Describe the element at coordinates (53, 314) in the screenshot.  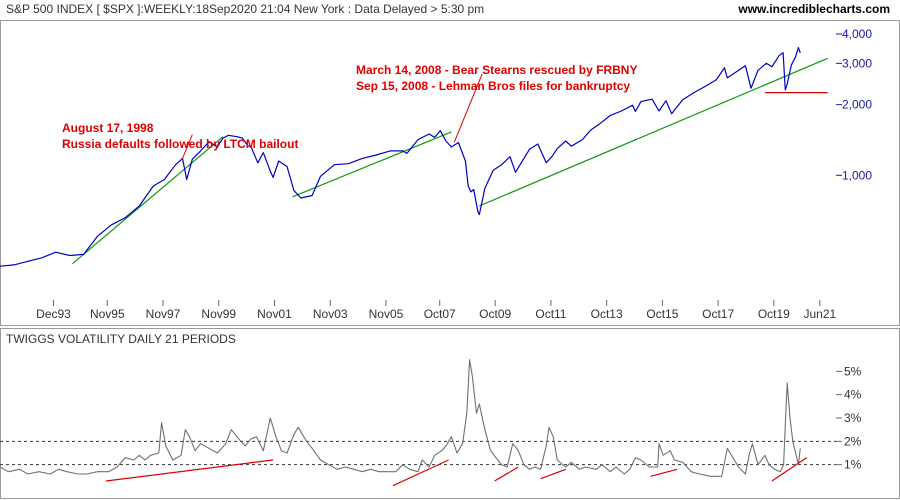
I see `x-tick-label: Dec93` at that location.